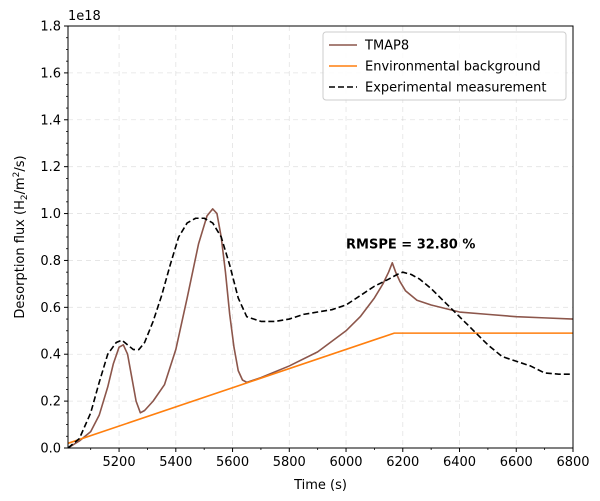 The image size is (600, 501). Describe the element at coordinates (20, 259) in the screenshot. I see `y-label-prefix: Desorption flux (H` at that location.